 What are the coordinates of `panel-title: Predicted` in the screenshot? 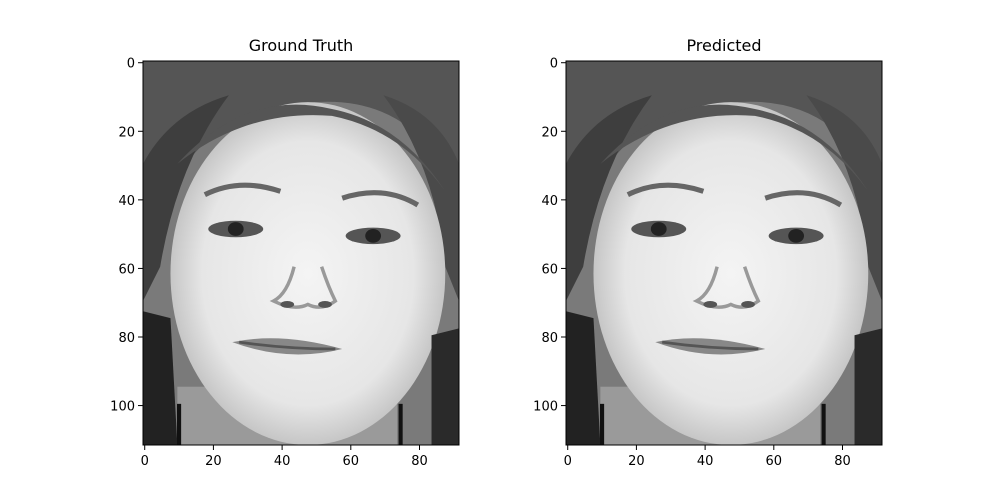 It's located at (723, 45).